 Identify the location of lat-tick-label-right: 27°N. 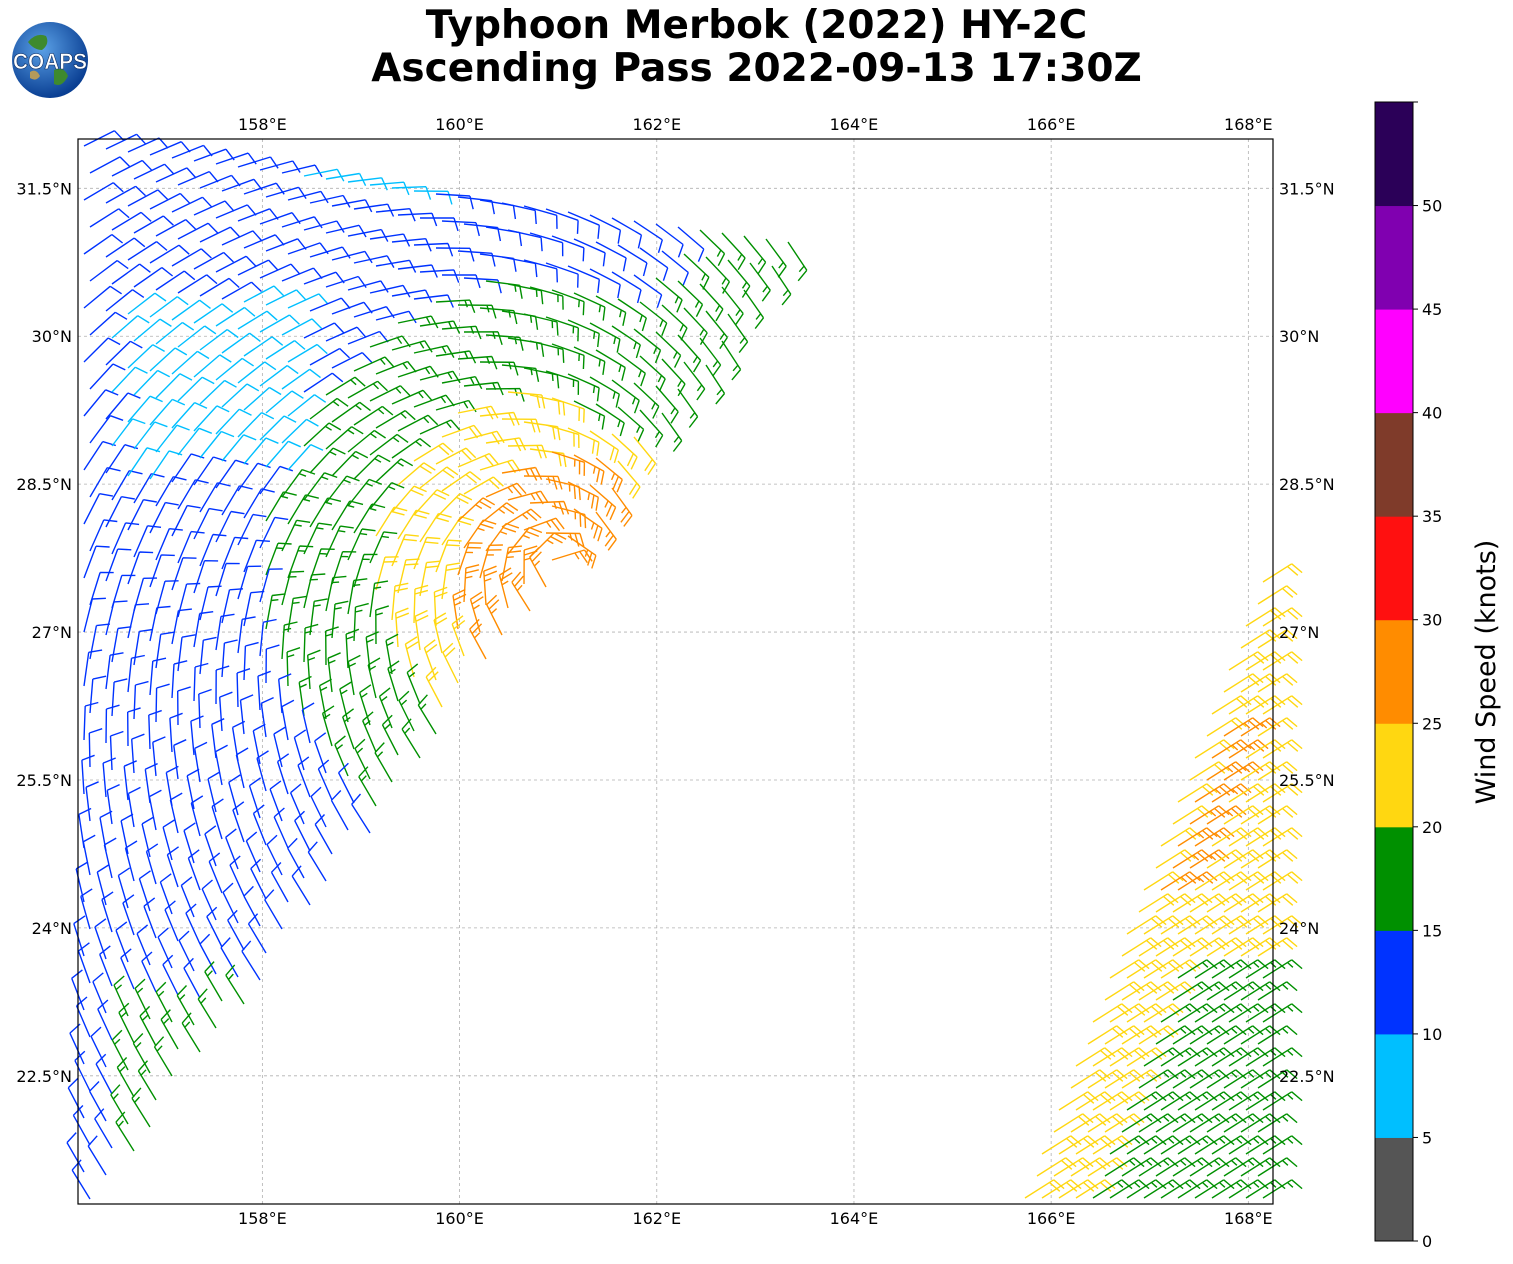
(1299, 632).